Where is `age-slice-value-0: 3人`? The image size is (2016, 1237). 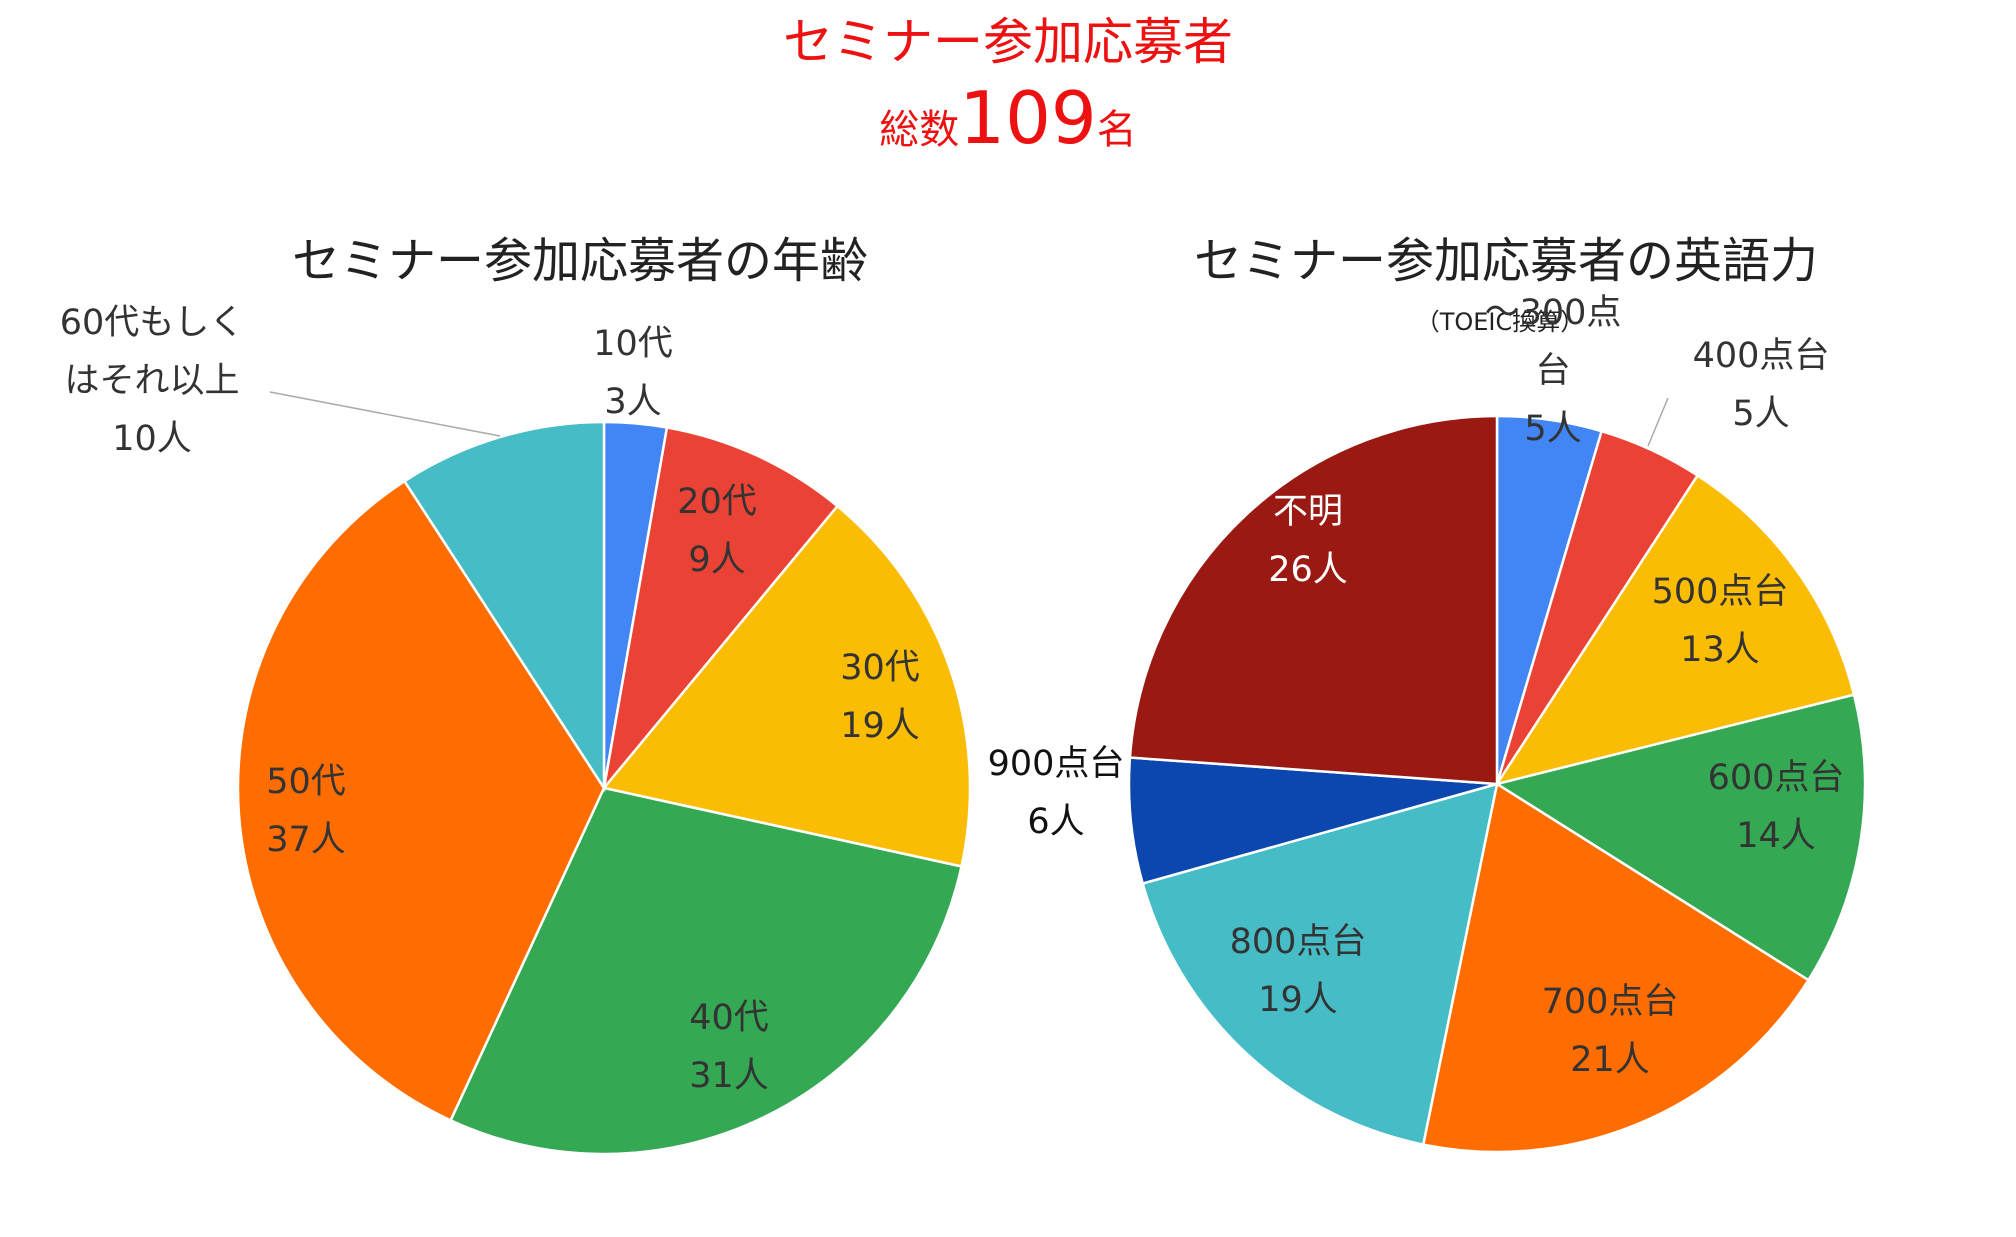
age-slice-value-0: 3人 is located at coordinates (632, 402).